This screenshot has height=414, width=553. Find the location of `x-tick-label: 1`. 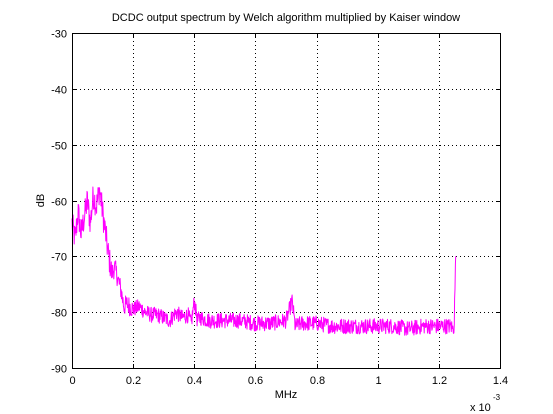

x-tick-label: 1 is located at coordinates (378, 381).